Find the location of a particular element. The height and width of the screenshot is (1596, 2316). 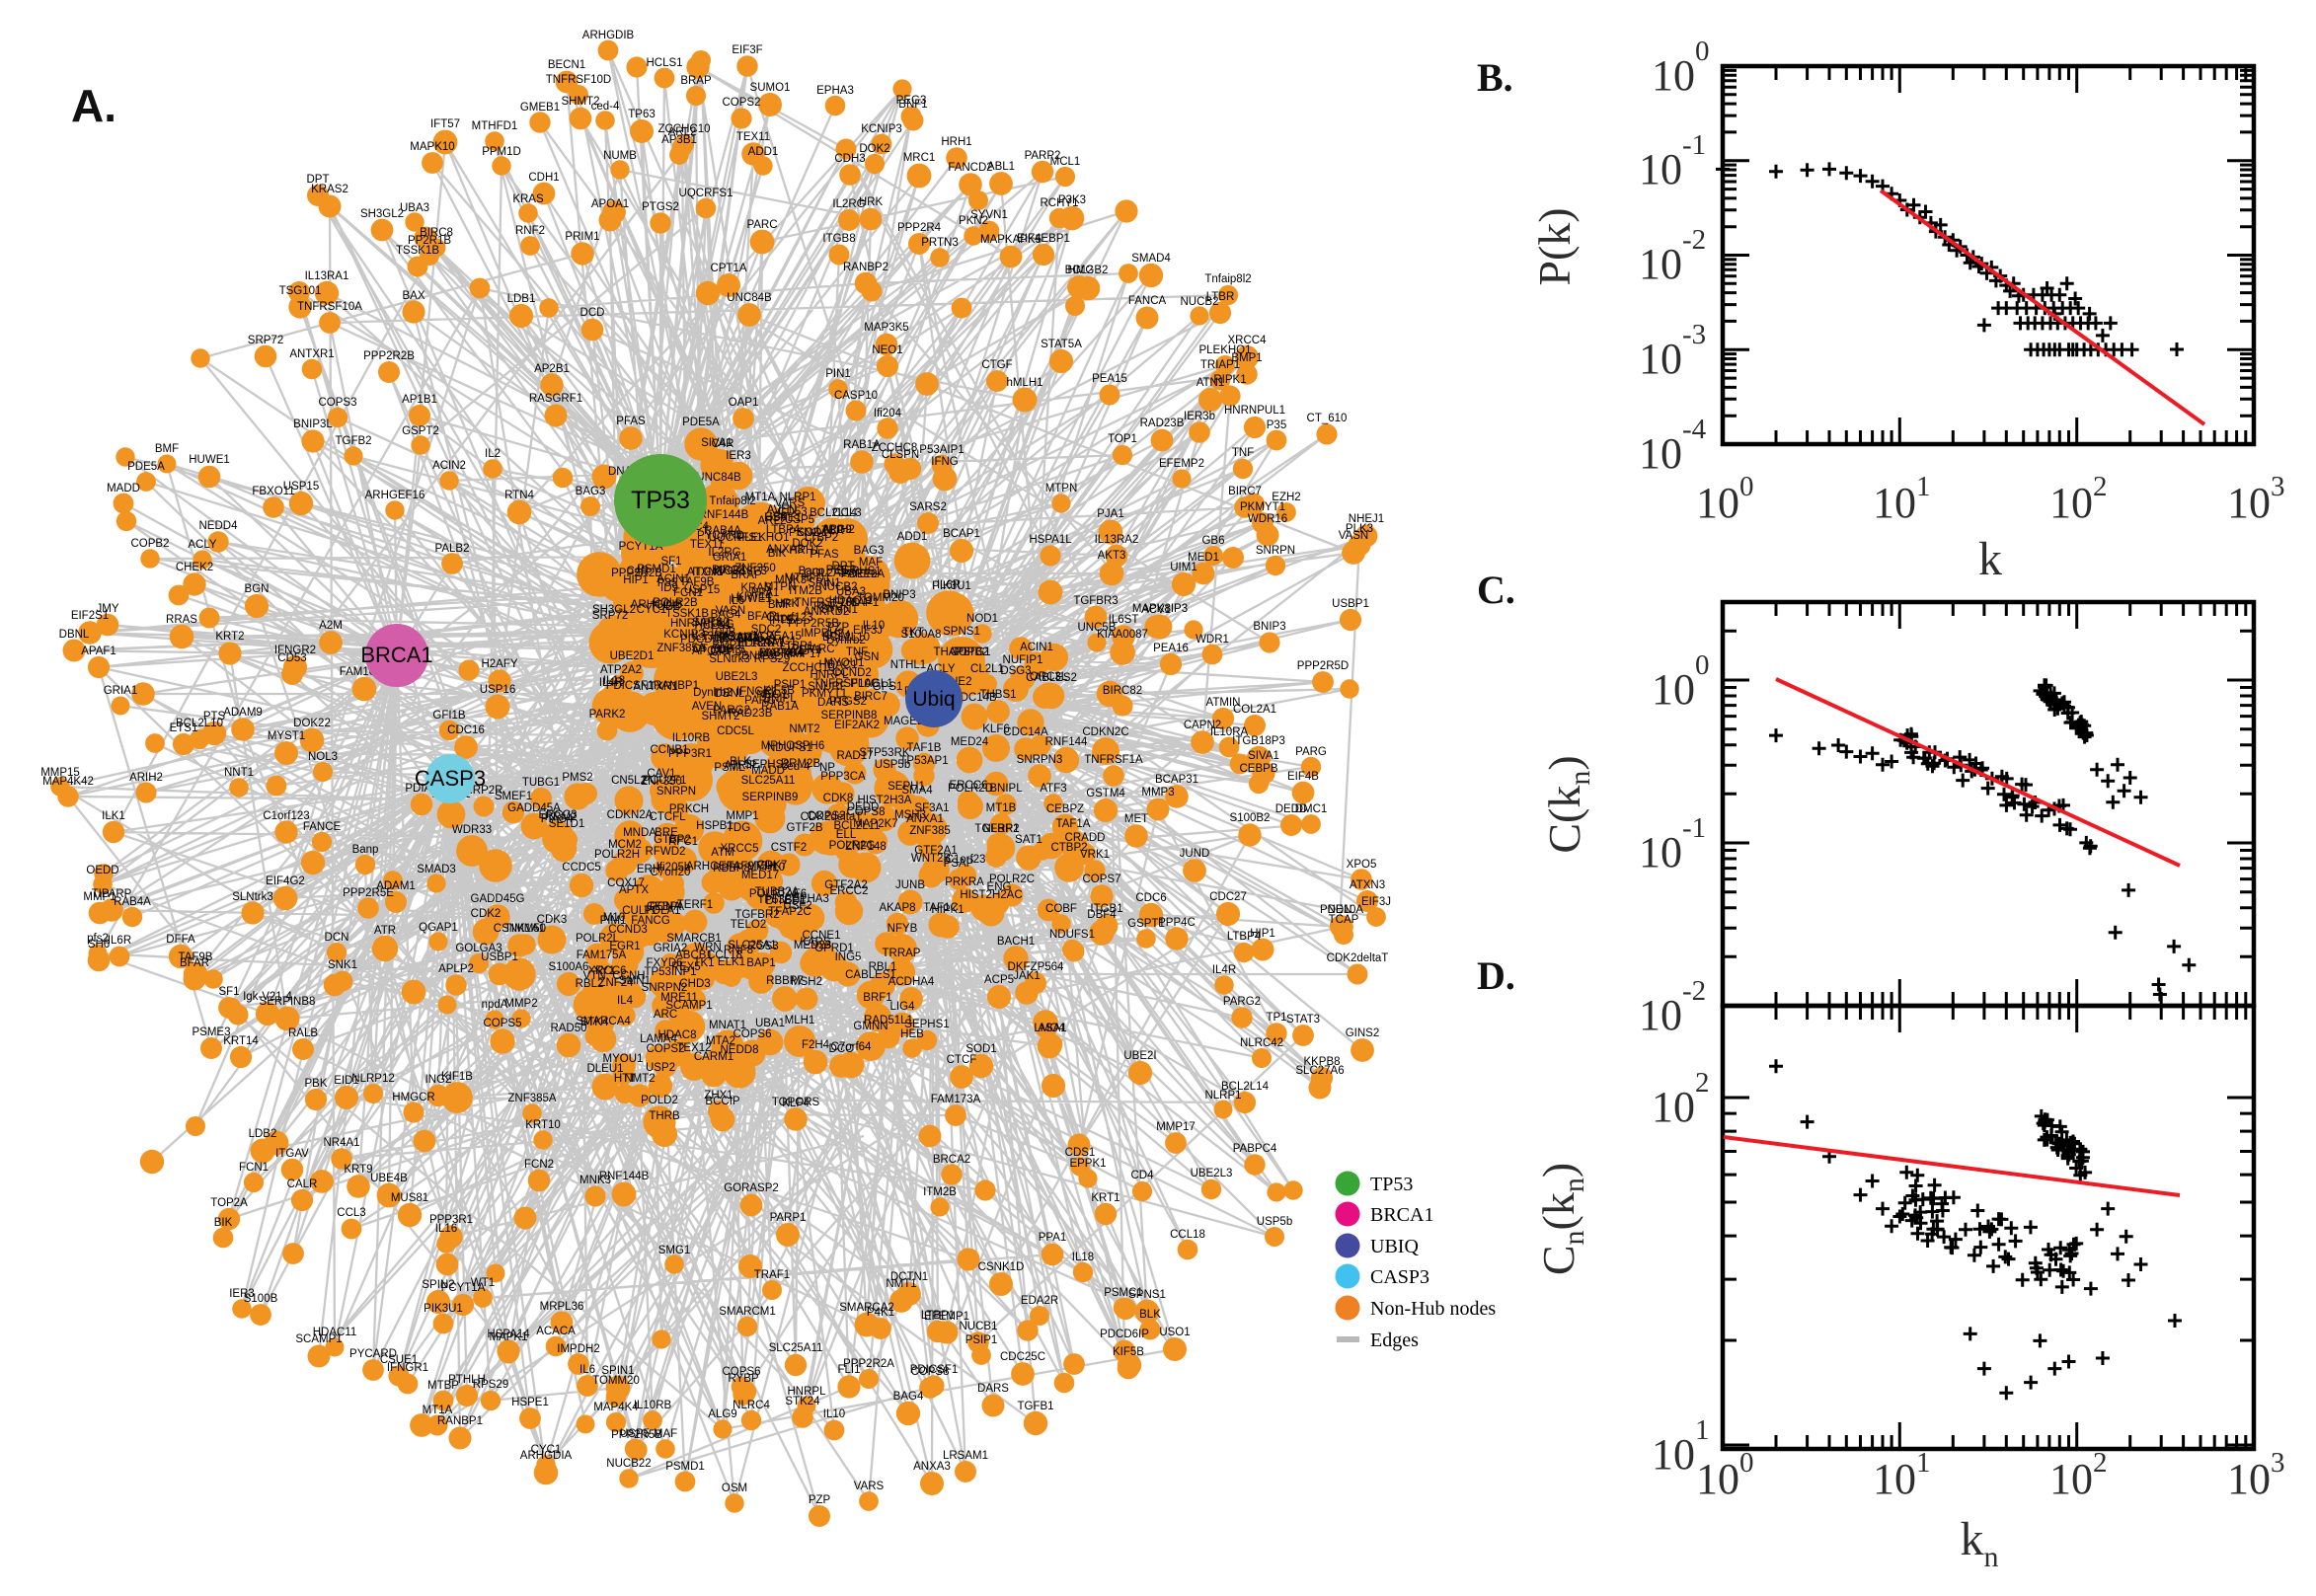

svg-text: BRCA1 is located at coordinates (396, 655).